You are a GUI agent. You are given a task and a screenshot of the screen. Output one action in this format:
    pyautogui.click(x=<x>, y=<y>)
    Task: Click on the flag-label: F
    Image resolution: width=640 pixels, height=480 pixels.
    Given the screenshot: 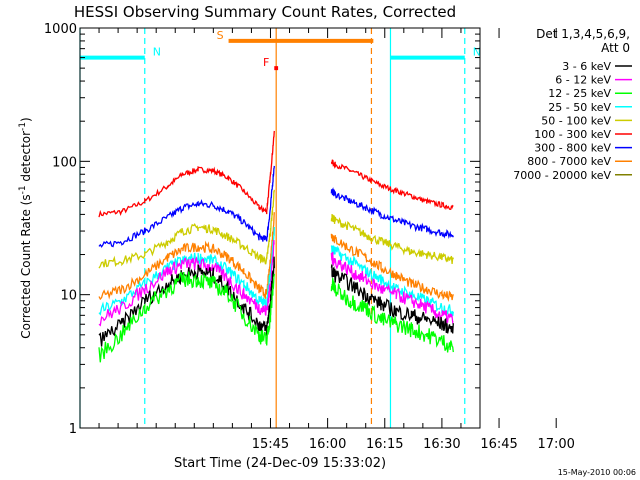 What is the action you would take?
    pyautogui.click(x=266, y=62)
    